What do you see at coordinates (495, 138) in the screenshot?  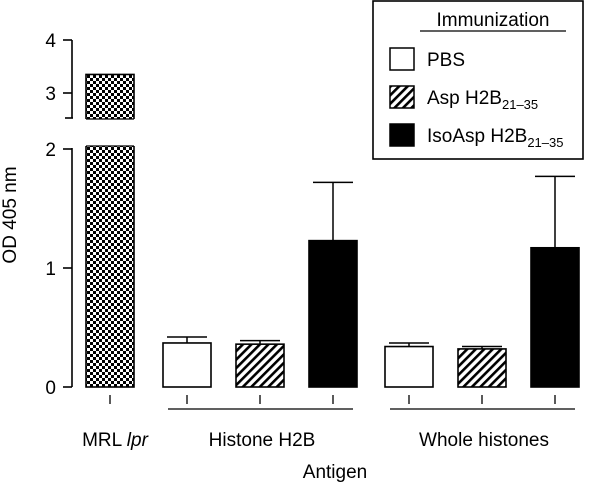 I see `legend-label: IsoAsp H2B21–35` at bounding box center [495, 138].